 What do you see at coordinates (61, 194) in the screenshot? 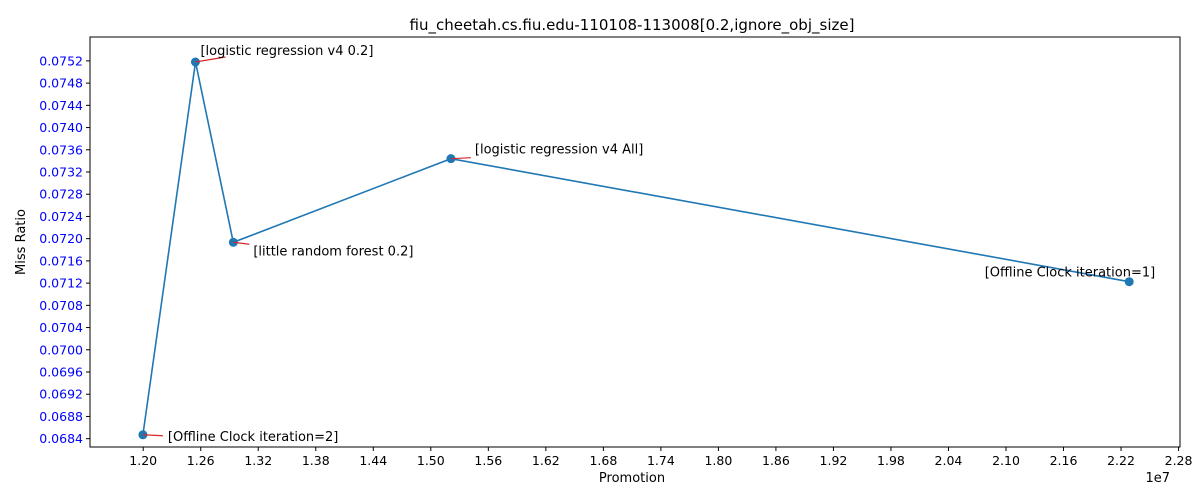
I see `y-tick-label: 0.0728` at bounding box center [61, 194].